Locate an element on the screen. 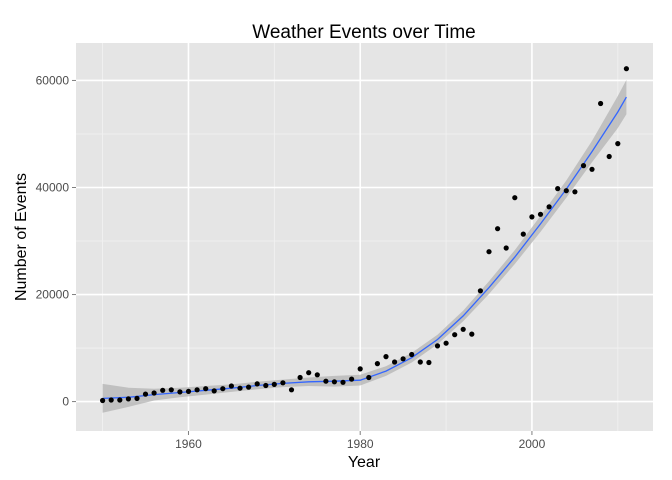 This screenshot has width=672, height=480. y-tick-label: 60000 is located at coordinates (53, 80).